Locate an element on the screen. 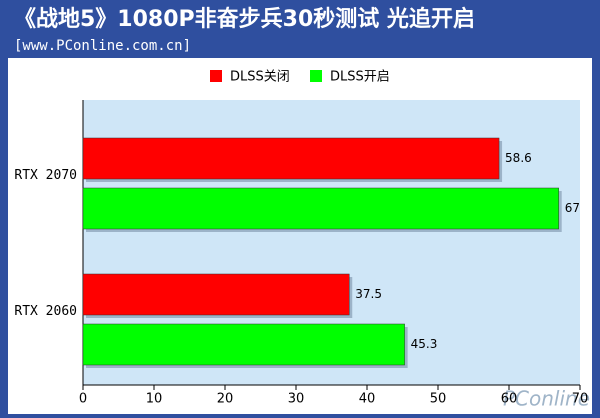  x-tick-label: 60 is located at coordinates (509, 399).